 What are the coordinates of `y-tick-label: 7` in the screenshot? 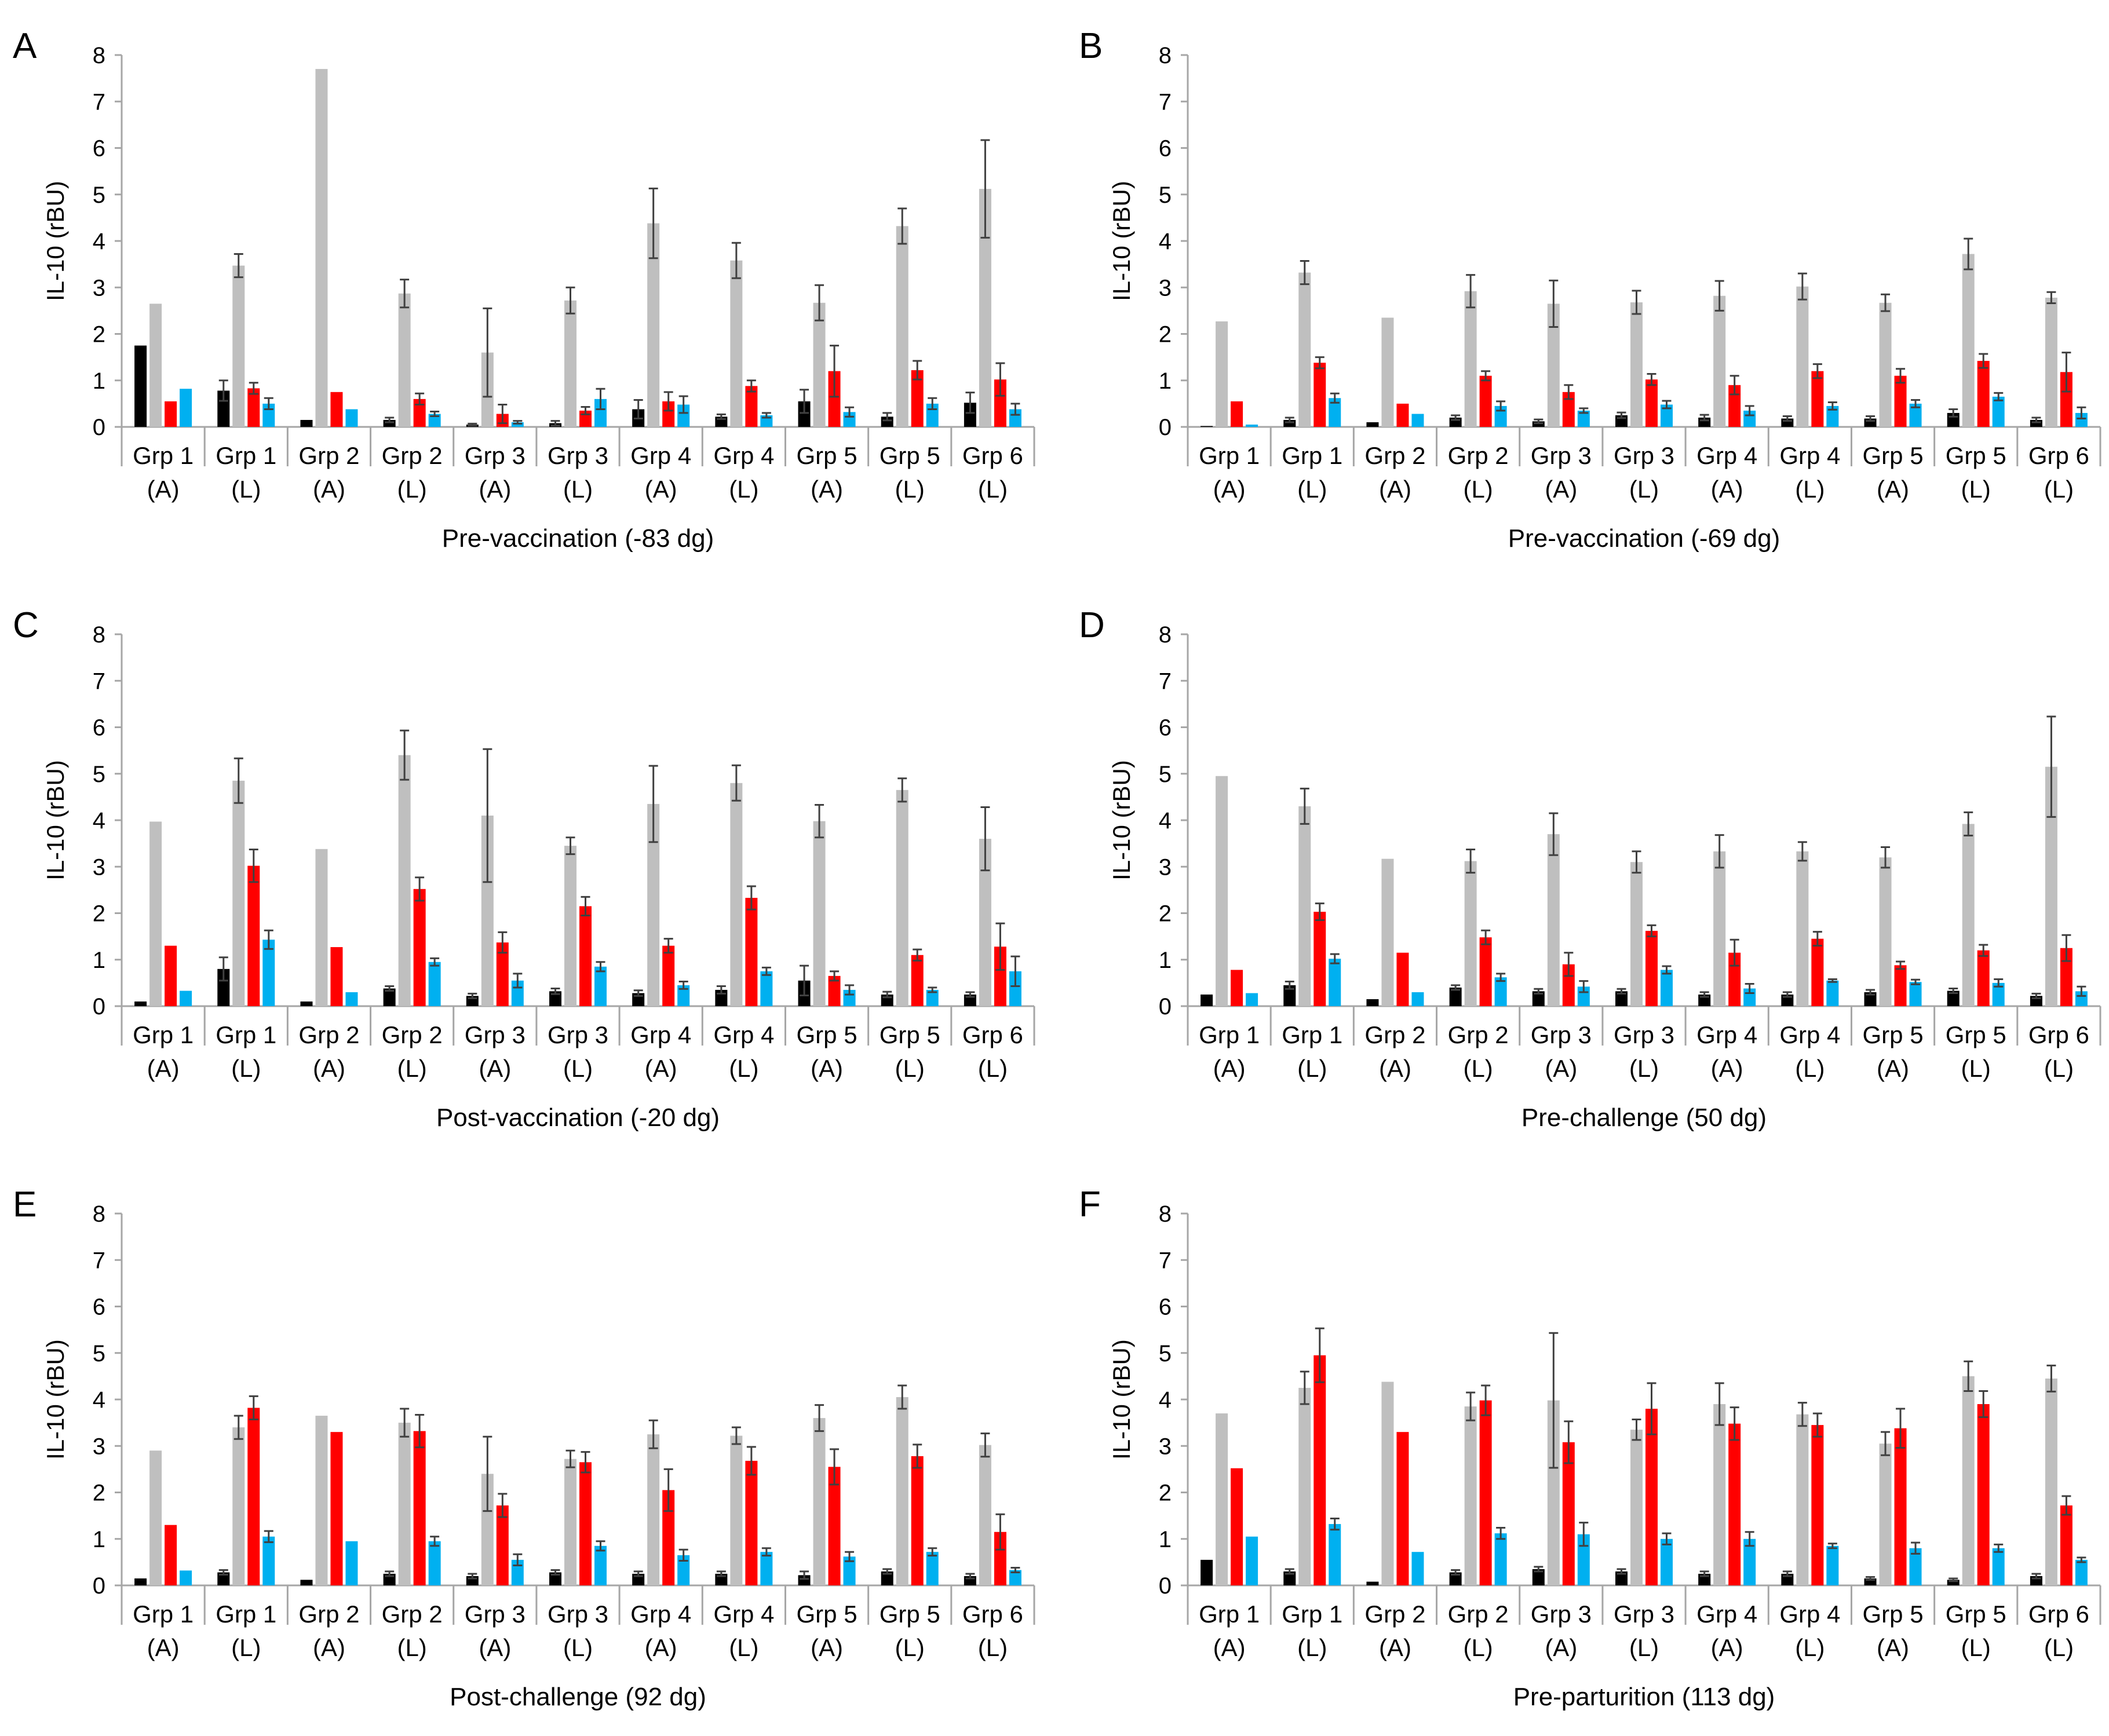 It's located at (1165, 681).